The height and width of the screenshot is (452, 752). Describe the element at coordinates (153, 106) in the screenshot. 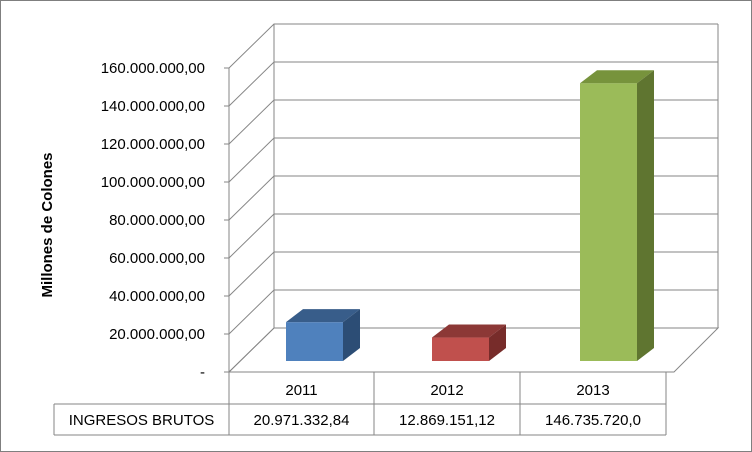

I see `y-tick-label: 140.000.000,00` at that location.